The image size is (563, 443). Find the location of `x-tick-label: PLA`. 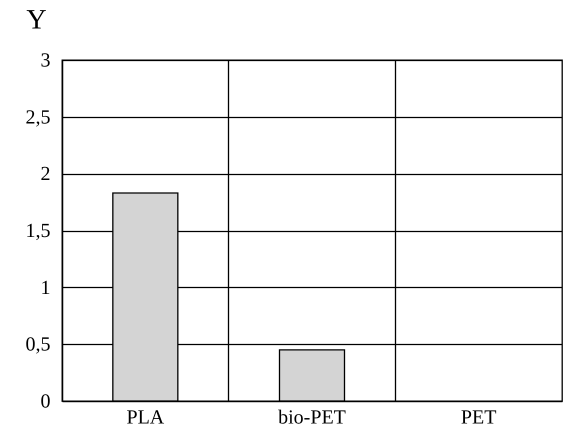

x-tick-label: PLA is located at coordinates (145, 417).